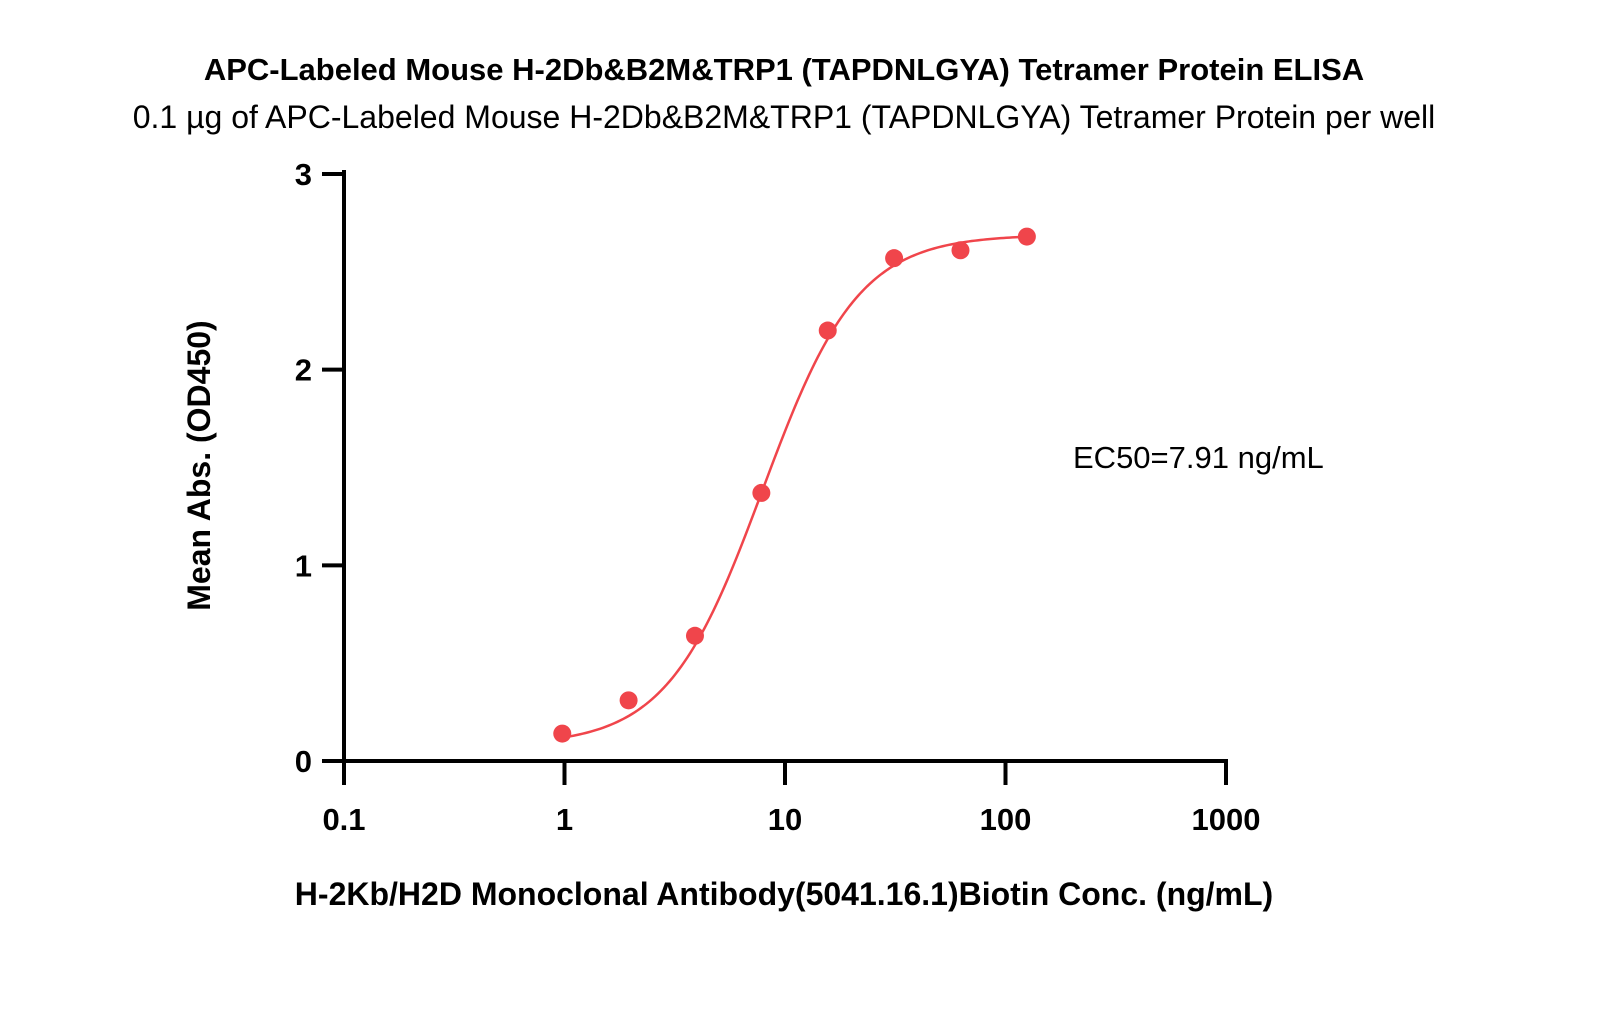 The width and height of the screenshot is (1602, 1032). Describe the element at coordinates (303, 370) in the screenshot. I see `y-tick-label: 2` at that location.